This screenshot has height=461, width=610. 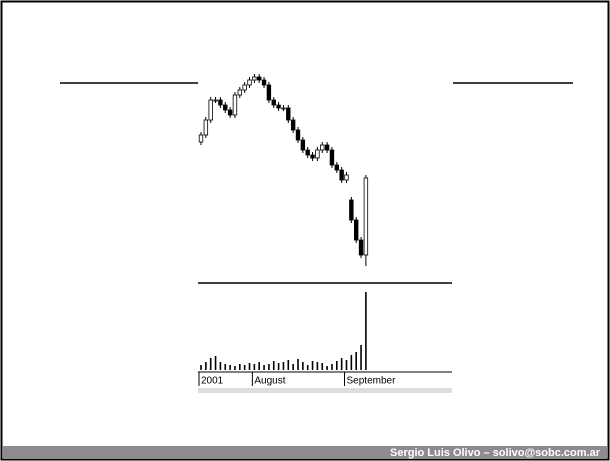 What do you see at coordinates (495, 453) in the screenshot?
I see `footer-text: Sergio Luis Olivo – solivo@sobc.com.ar` at bounding box center [495, 453].